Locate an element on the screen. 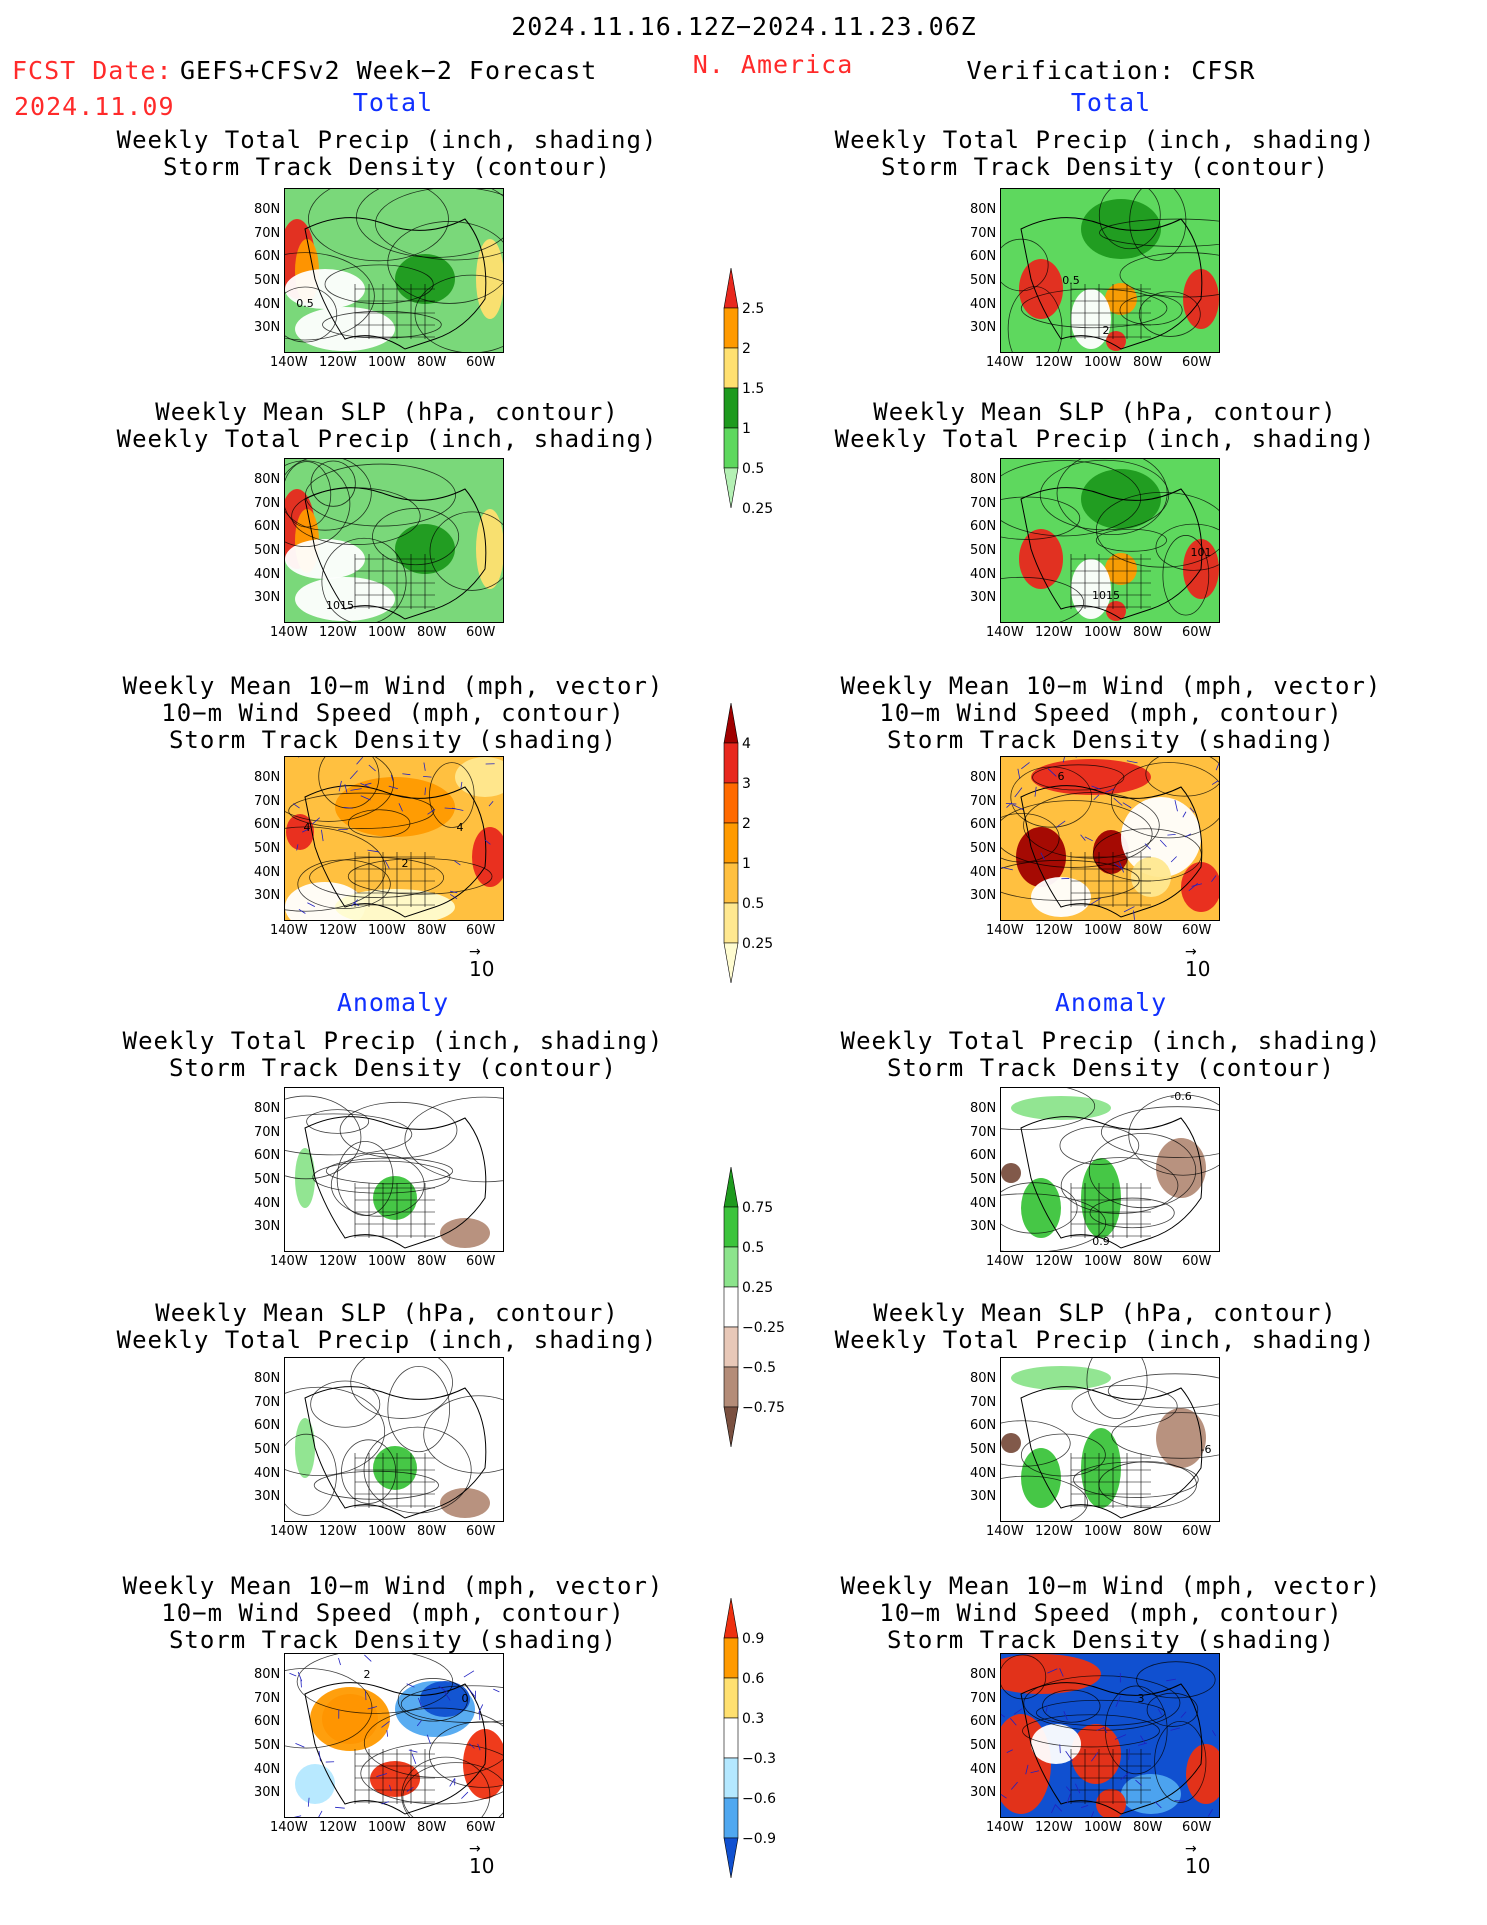 The width and height of the screenshot is (1487, 1925). weather-map: 1015 is located at coordinates (394, 540).